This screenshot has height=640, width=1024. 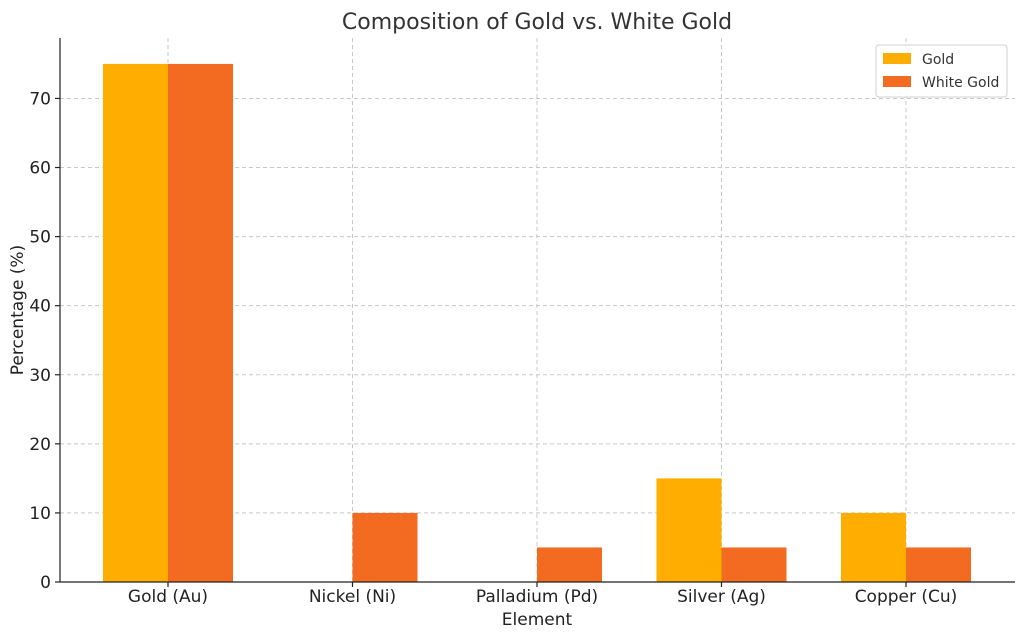 I want to click on x-tick-label: Silver (Ag), so click(x=721, y=597).